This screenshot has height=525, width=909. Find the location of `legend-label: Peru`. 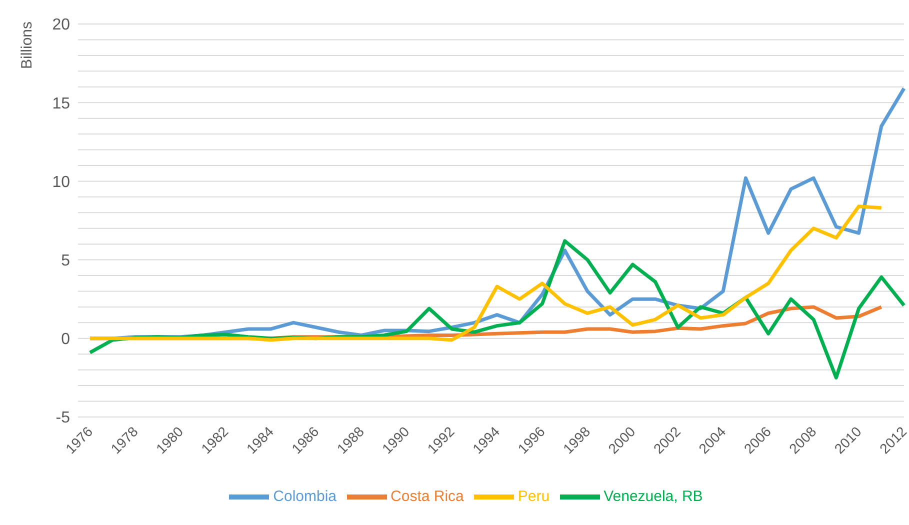

legend-label: Peru is located at coordinates (534, 496).